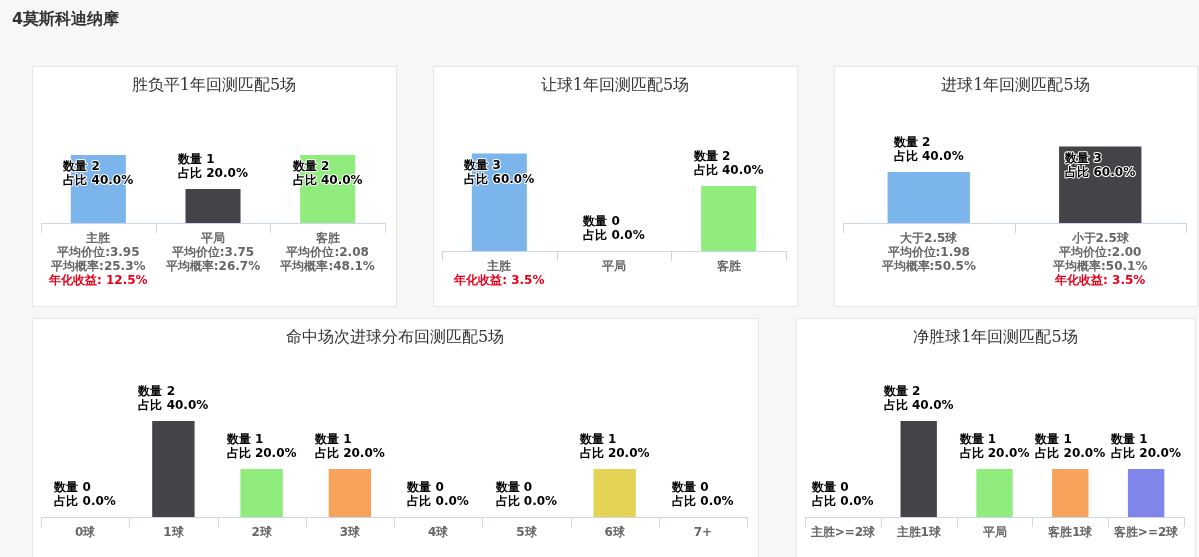 Image resolution: width=1199 pixels, height=557 pixels. What do you see at coordinates (327, 252) in the screenshot?
I see `text: 平均价位:2.08` at bounding box center [327, 252].